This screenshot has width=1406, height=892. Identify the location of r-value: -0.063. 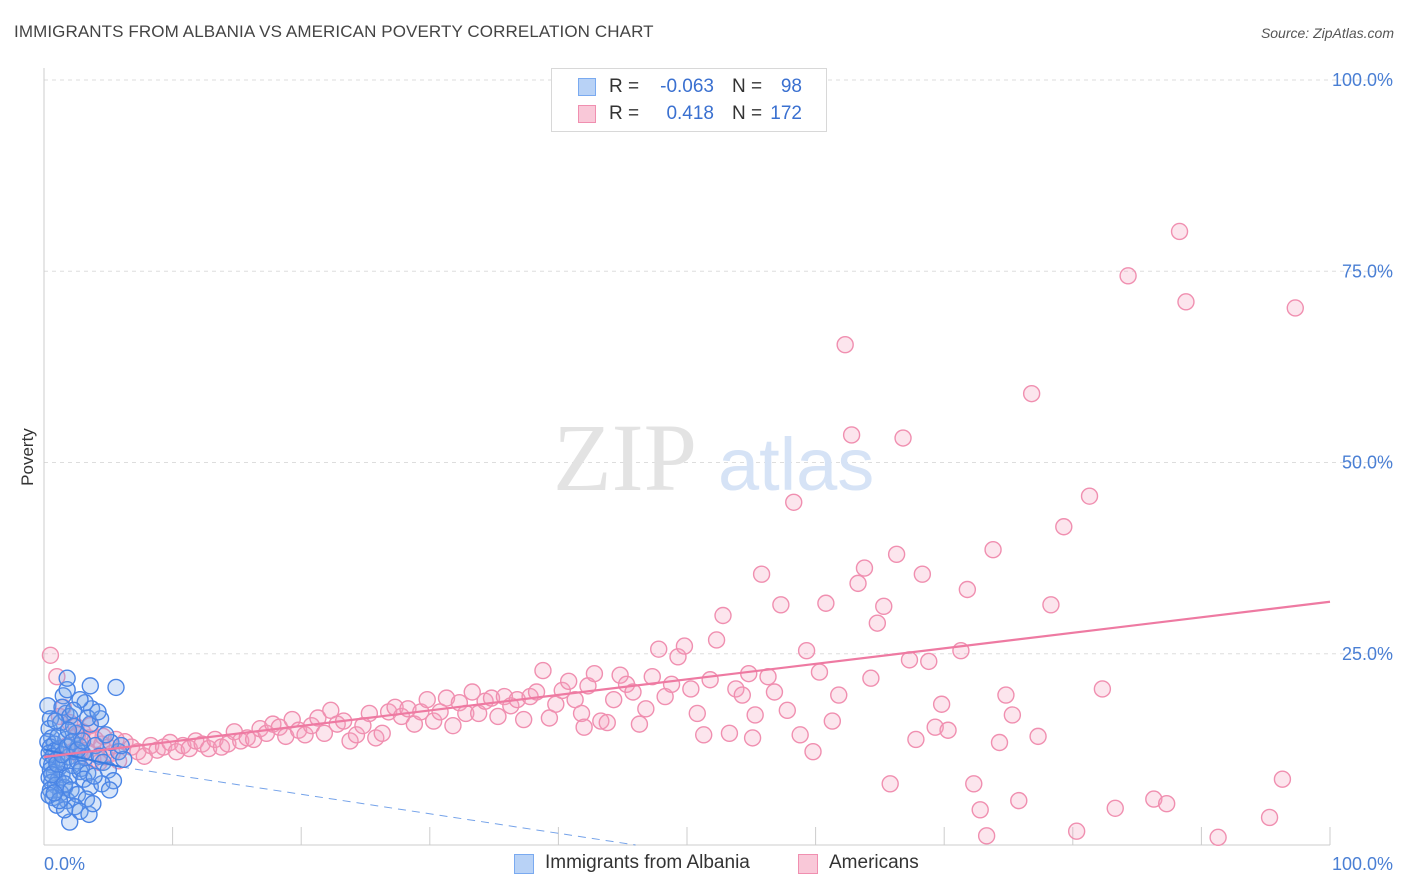
(687, 86).